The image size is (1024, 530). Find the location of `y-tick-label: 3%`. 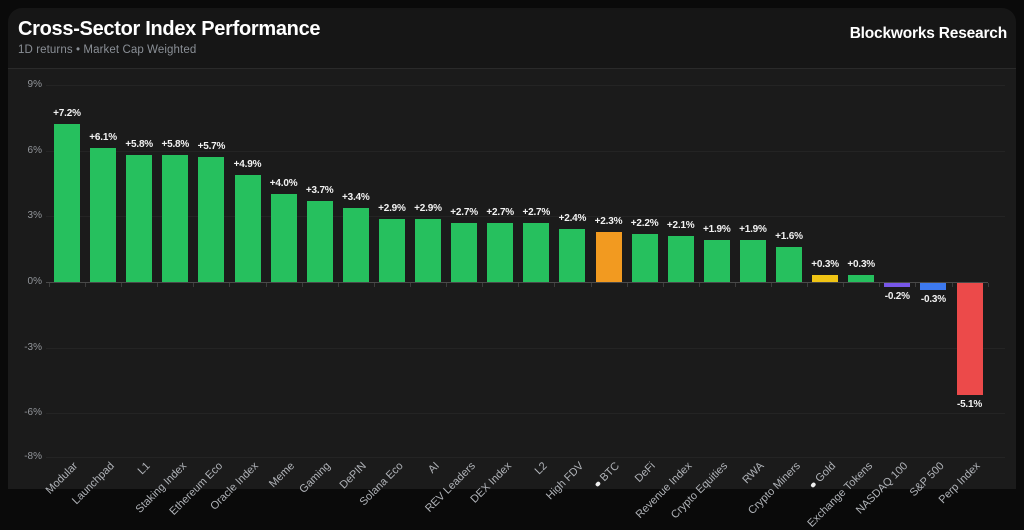

y-tick-label: 3% is located at coordinates (34, 216).